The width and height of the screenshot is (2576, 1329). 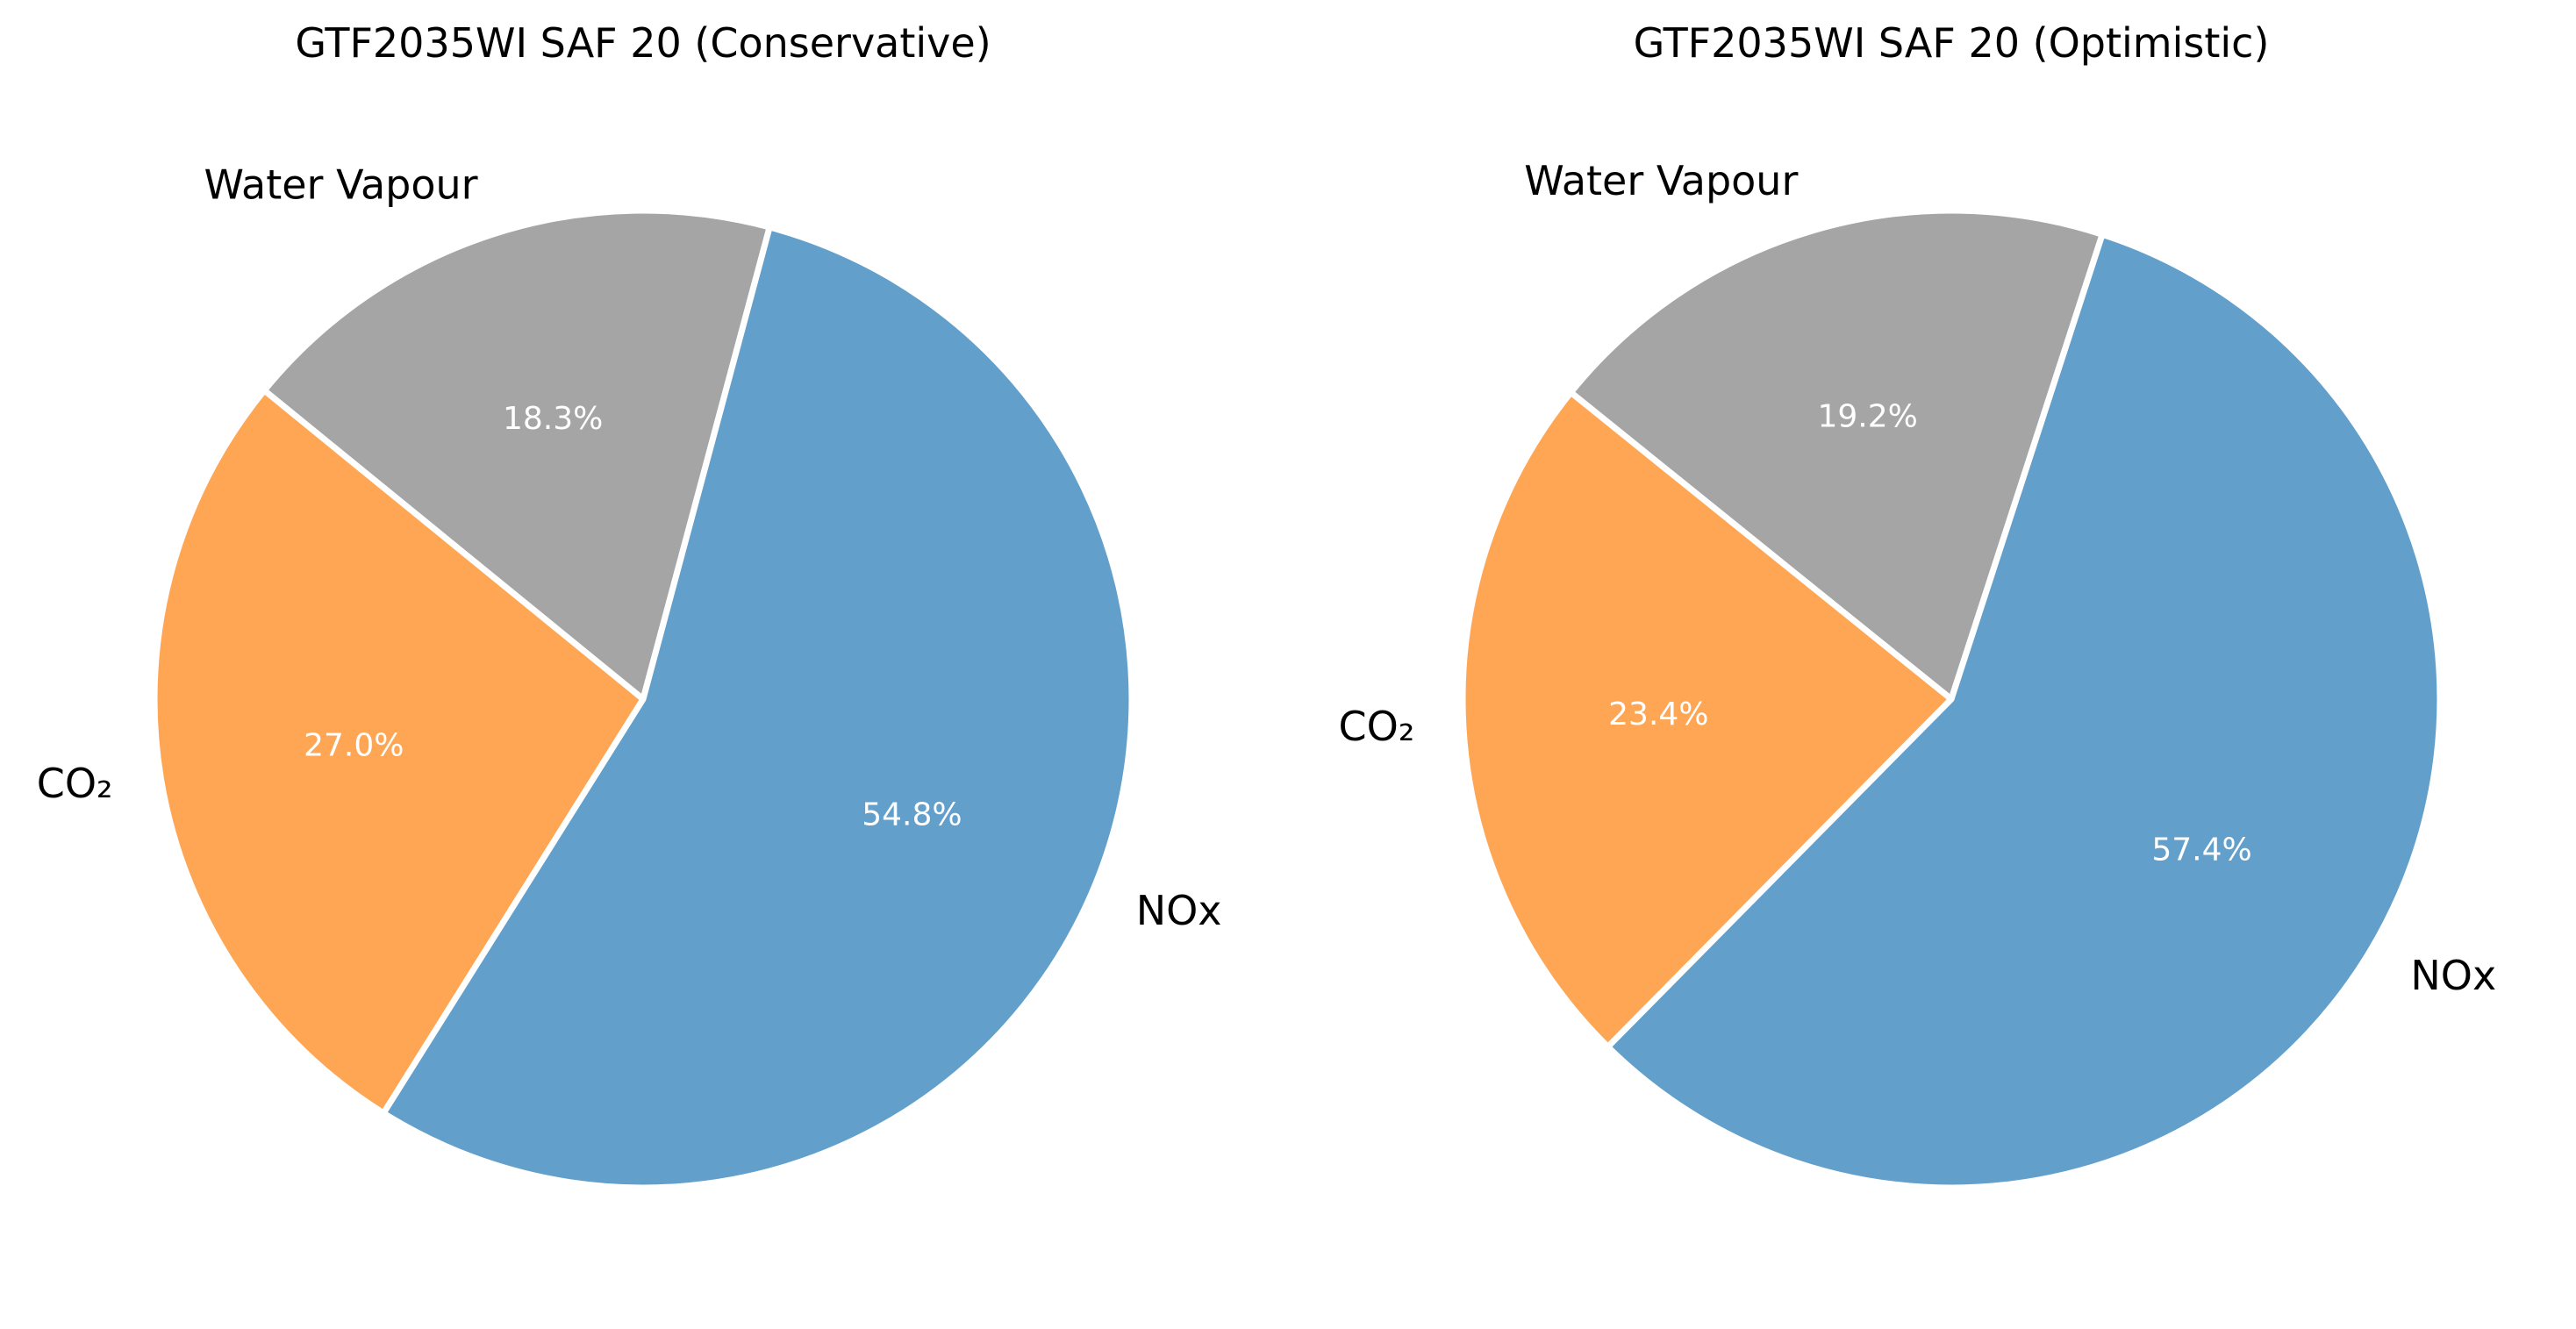 What do you see at coordinates (2201, 850) in the screenshot?
I see `pct-label-nox: 57.4%` at bounding box center [2201, 850].